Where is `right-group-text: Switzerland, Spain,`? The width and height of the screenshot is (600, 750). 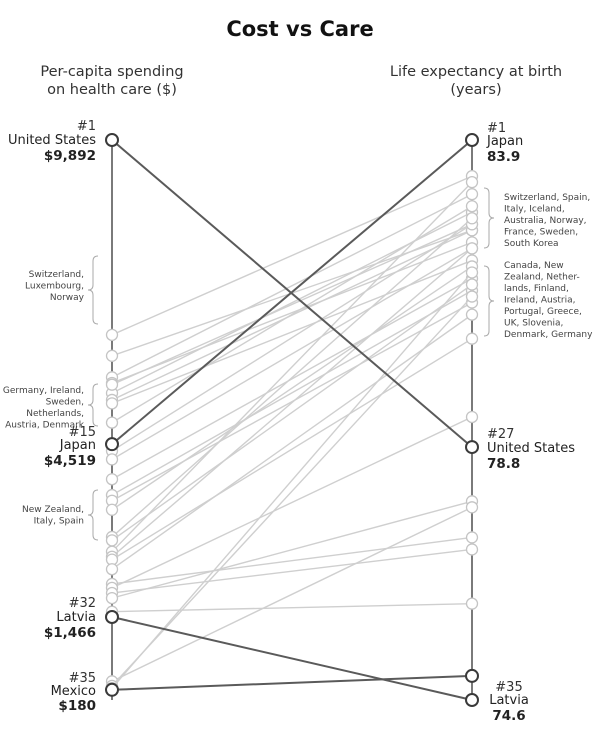
right-group-text: Switzerland, Spain, is located at coordinates (547, 198).